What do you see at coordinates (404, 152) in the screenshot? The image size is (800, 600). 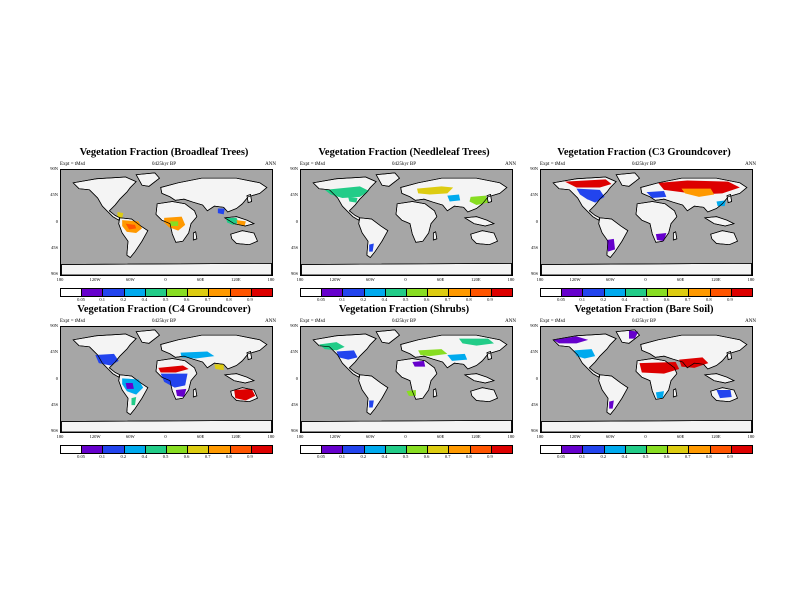 I see `panel-title: Vegetation Fraction (Needleleaf Trees)` at bounding box center [404, 152].